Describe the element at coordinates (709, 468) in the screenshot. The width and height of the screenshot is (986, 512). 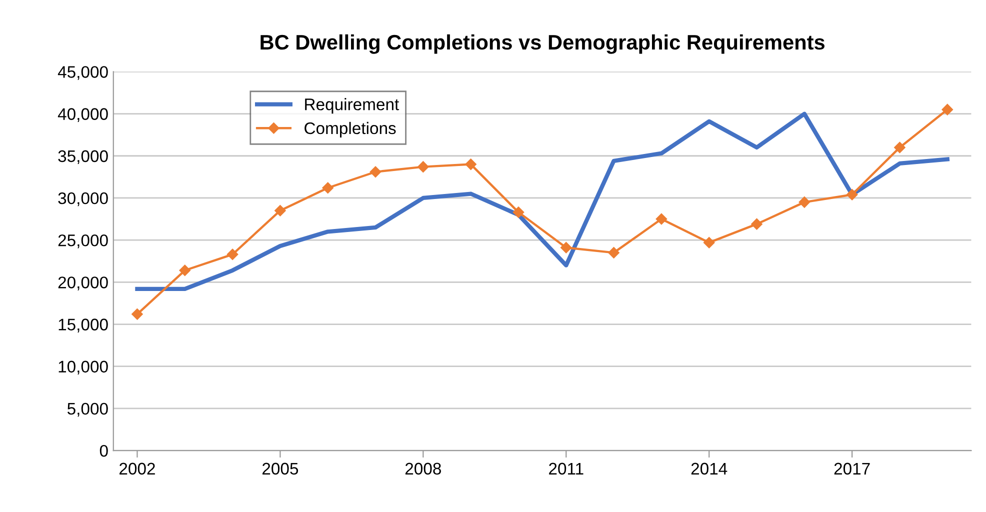
I see `x-tick-label: 2014` at that location.